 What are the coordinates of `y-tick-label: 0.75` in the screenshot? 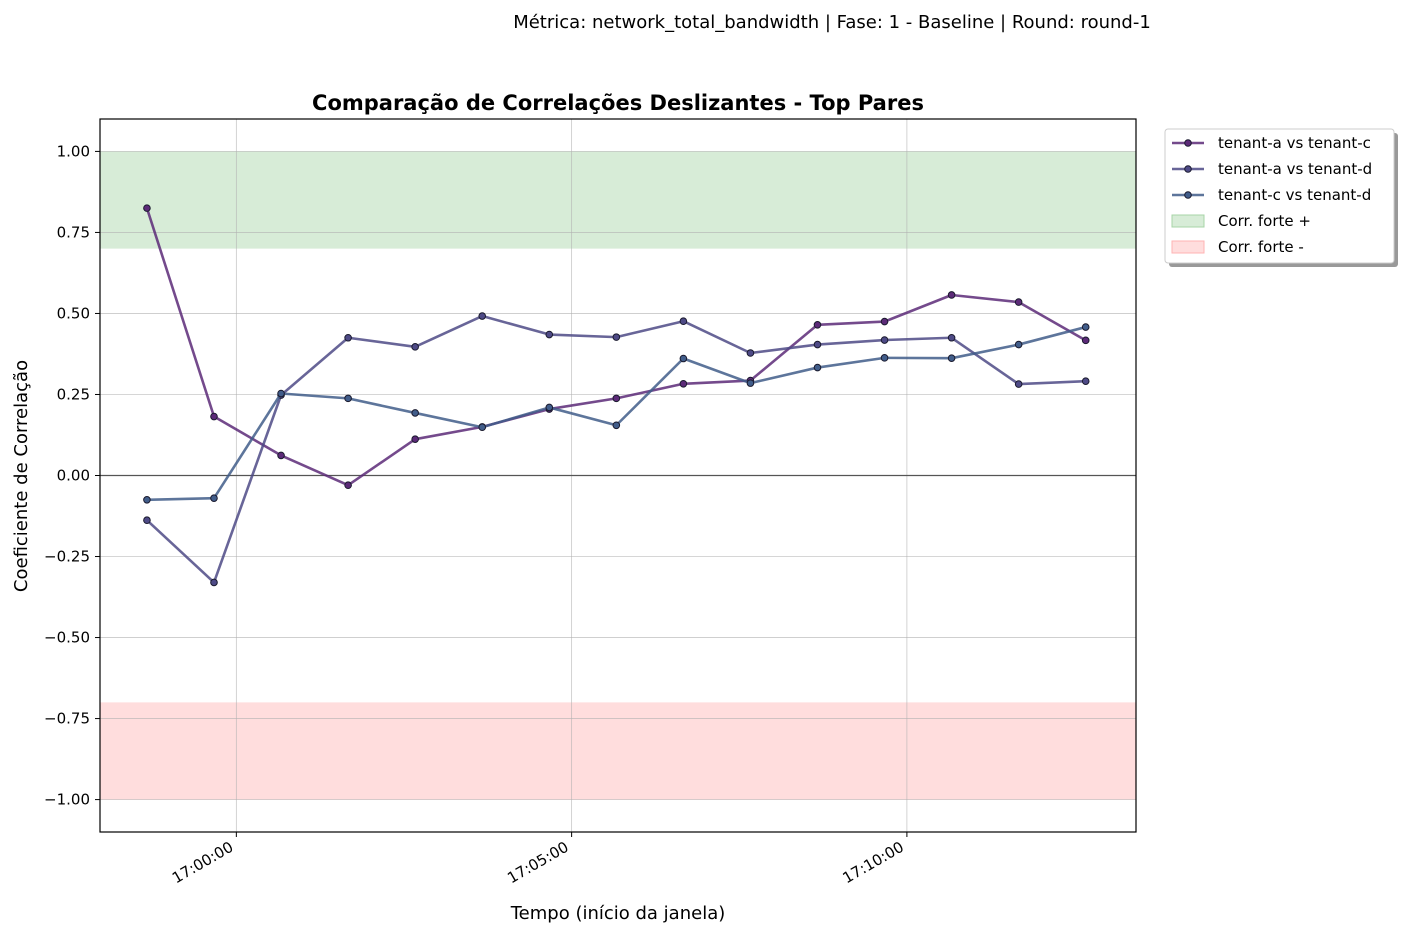 It's located at (73, 232).